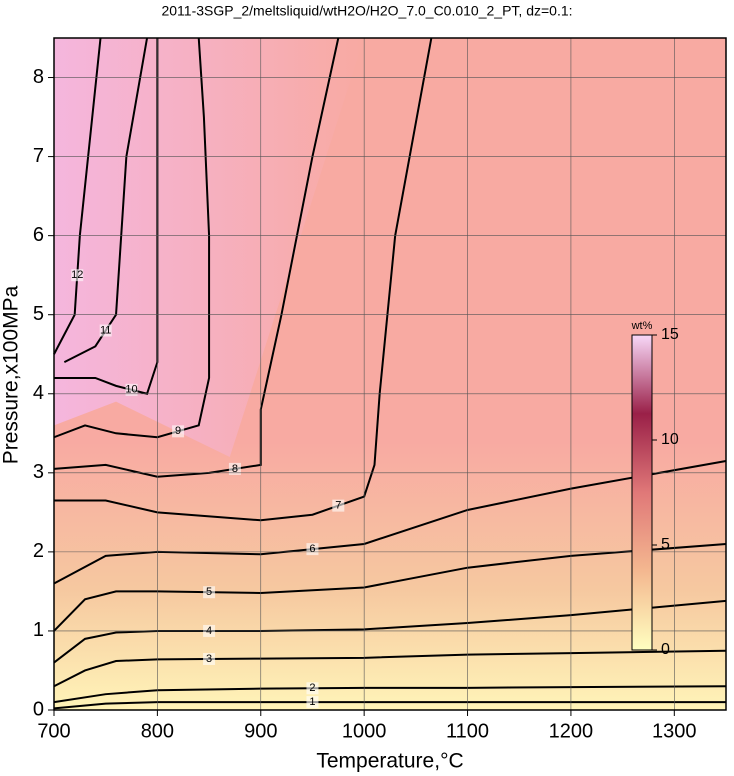 This screenshot has width=734, height=776. I want to click on contour-label: 2, so click(312, 688).